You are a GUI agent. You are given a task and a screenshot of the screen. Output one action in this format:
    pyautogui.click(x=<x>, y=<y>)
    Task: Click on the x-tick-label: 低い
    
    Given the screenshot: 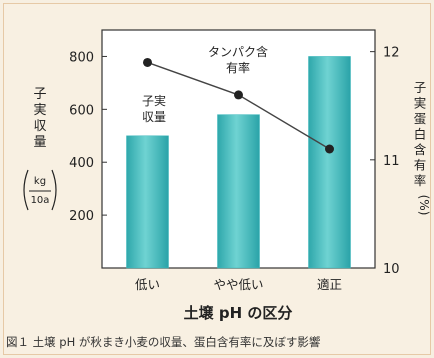 What is the action you would take?
    pyautogui.click(x=147, y=284)
    